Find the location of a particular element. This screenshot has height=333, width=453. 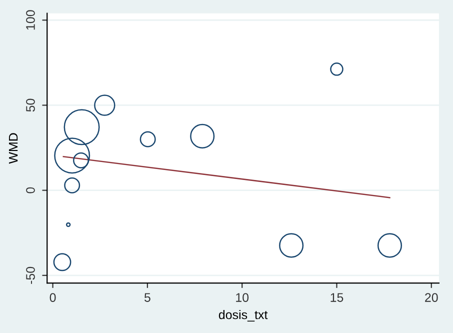

y-tick-label: -50 is located at coordinates (30, 275).